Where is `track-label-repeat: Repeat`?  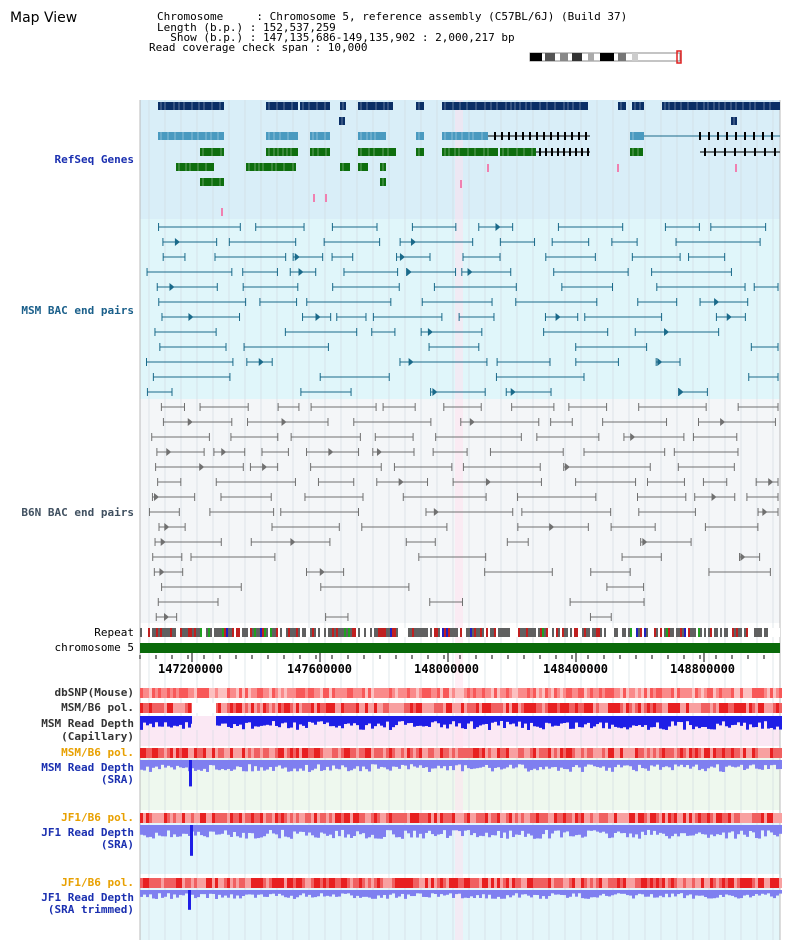
track-label-repeat: Repeat is located at coordinates (114, 632).